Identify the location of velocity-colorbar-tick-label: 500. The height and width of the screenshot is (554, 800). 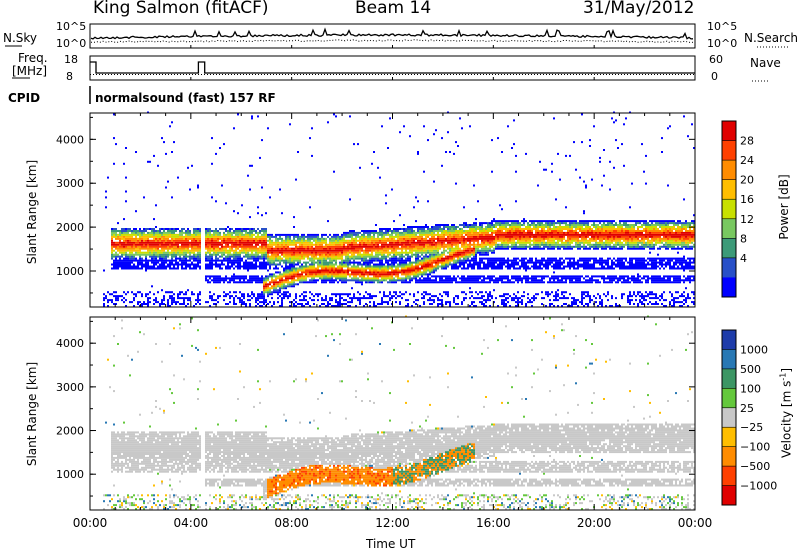
(750, 369).